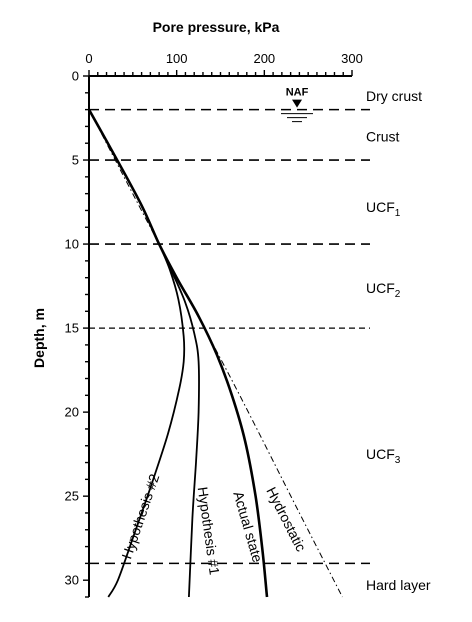 The height and width of the screenshot is (622, 472). What do you see at coordinates (177, 58) in the screenshot?
I see `x-tick-label: 100` at bounding box center [177, 58].